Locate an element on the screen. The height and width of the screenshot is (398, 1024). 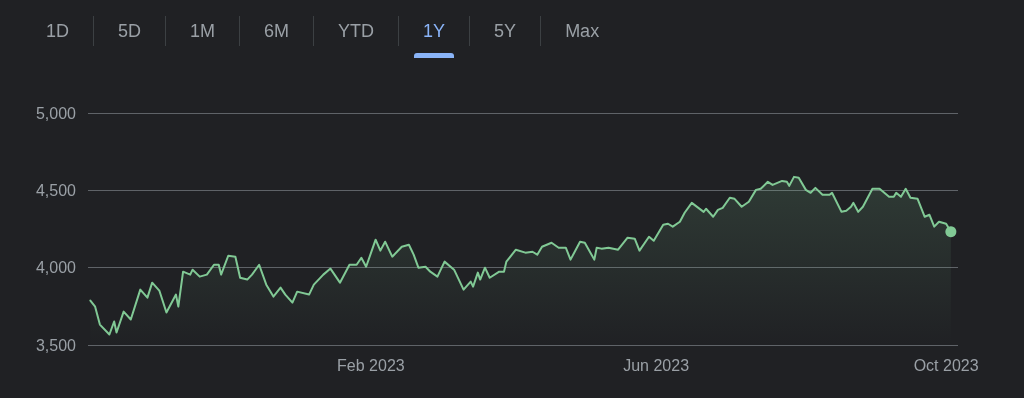
y-tick-label: 3,500 is located at coordinates (56, 345).